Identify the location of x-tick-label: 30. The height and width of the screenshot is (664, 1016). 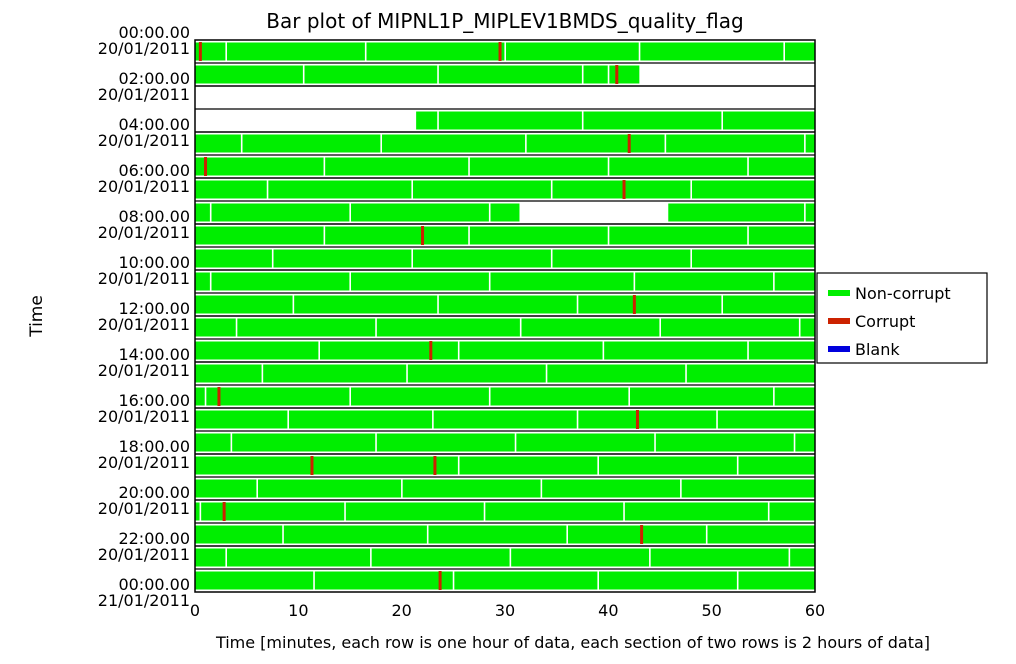
(505, 610).